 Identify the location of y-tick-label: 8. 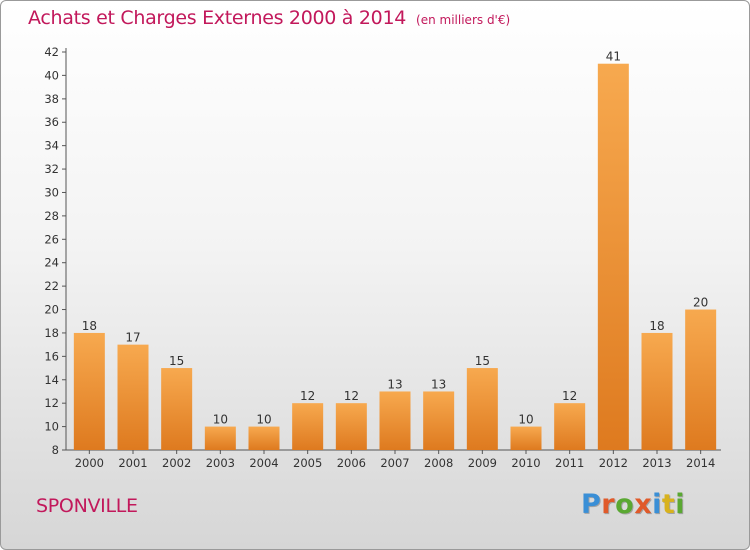
(55, 450).